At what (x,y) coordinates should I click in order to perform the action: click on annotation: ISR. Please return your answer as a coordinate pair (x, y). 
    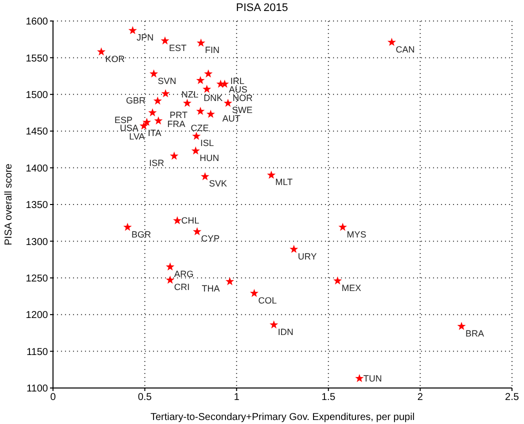
    Looking at the image, I should click on (157, 163).